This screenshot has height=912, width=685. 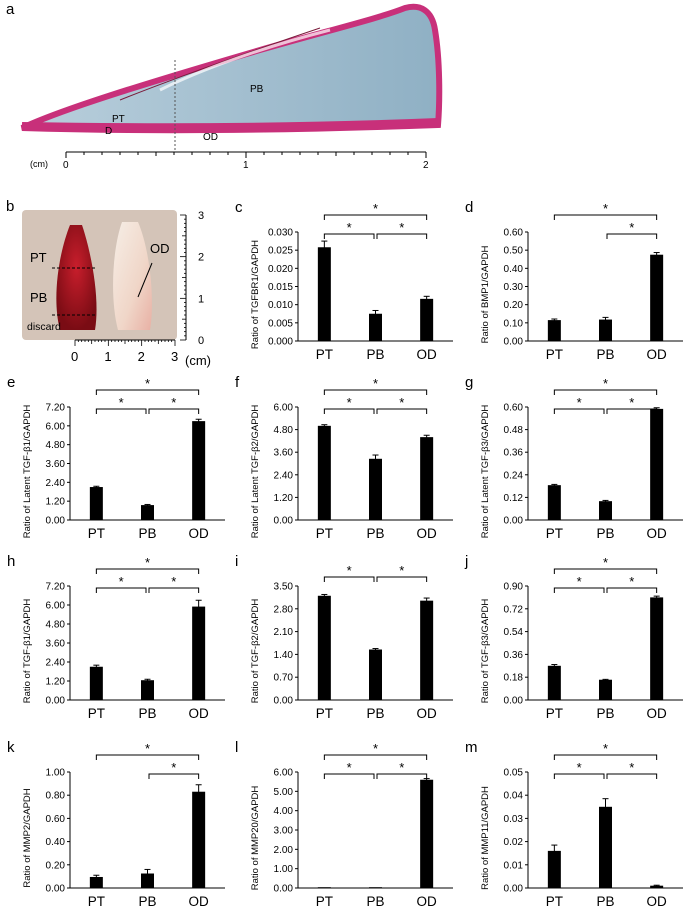 What do you see at coordinates (514, 842) in the screenshot?
I see `y-tick-label: 0.02` at bounding box center [514, 842].